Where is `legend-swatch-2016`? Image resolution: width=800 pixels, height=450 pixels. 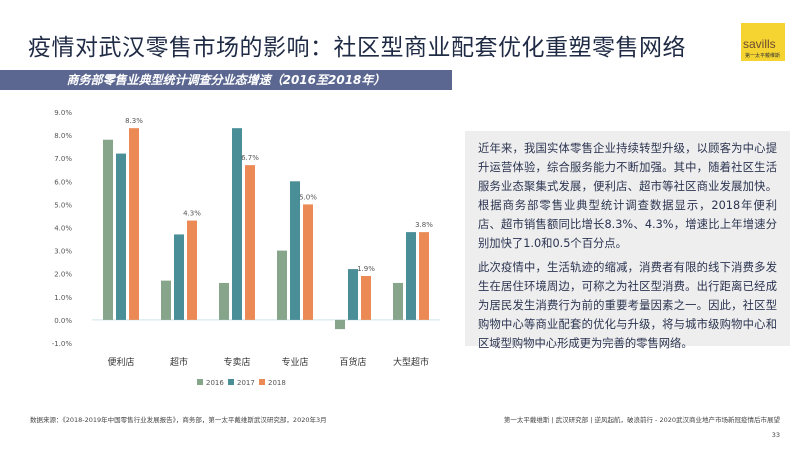
legend-swatch-2016 is located at coordinates (200, 382).